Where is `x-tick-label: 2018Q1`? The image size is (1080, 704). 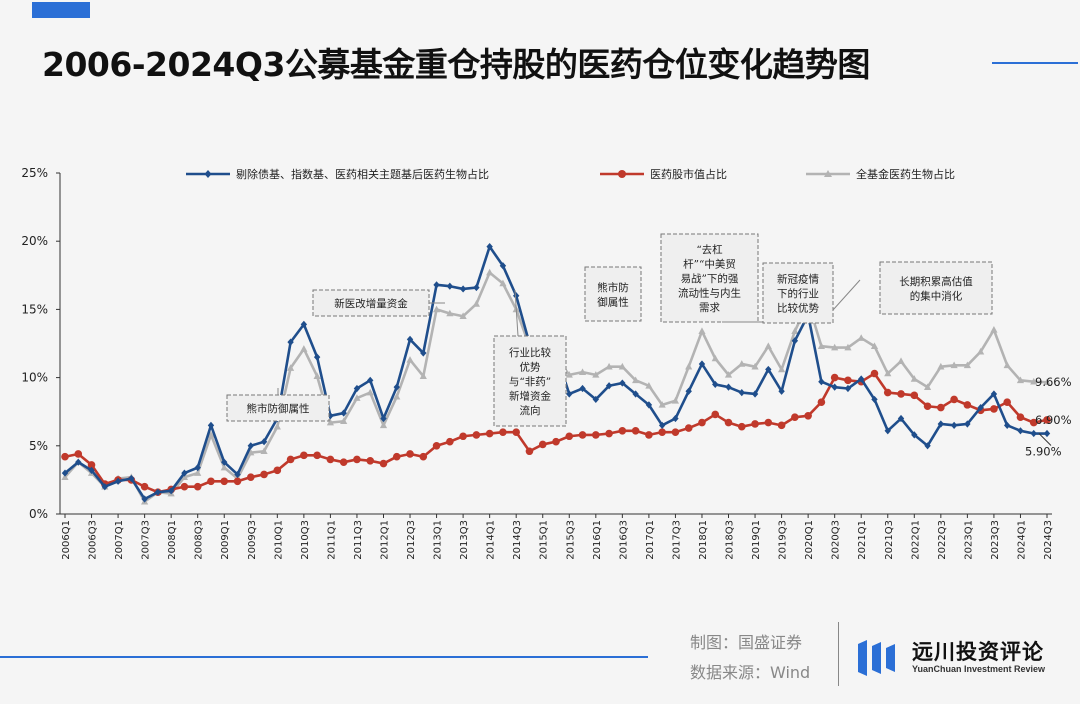
x-tick-label: 2018Q1 is located at coordinates (703, 540).